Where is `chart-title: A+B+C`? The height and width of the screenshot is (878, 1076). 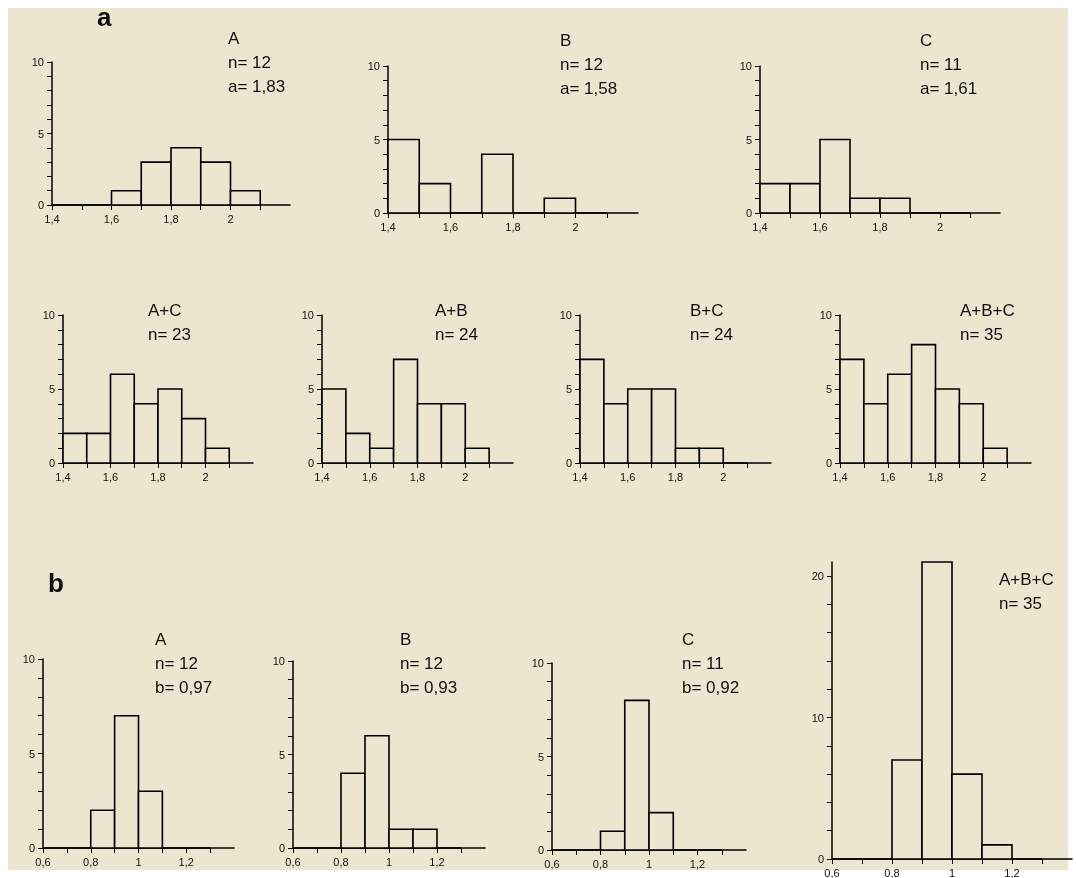 chart-title: A+B+C is located at coordinates (987, 310).